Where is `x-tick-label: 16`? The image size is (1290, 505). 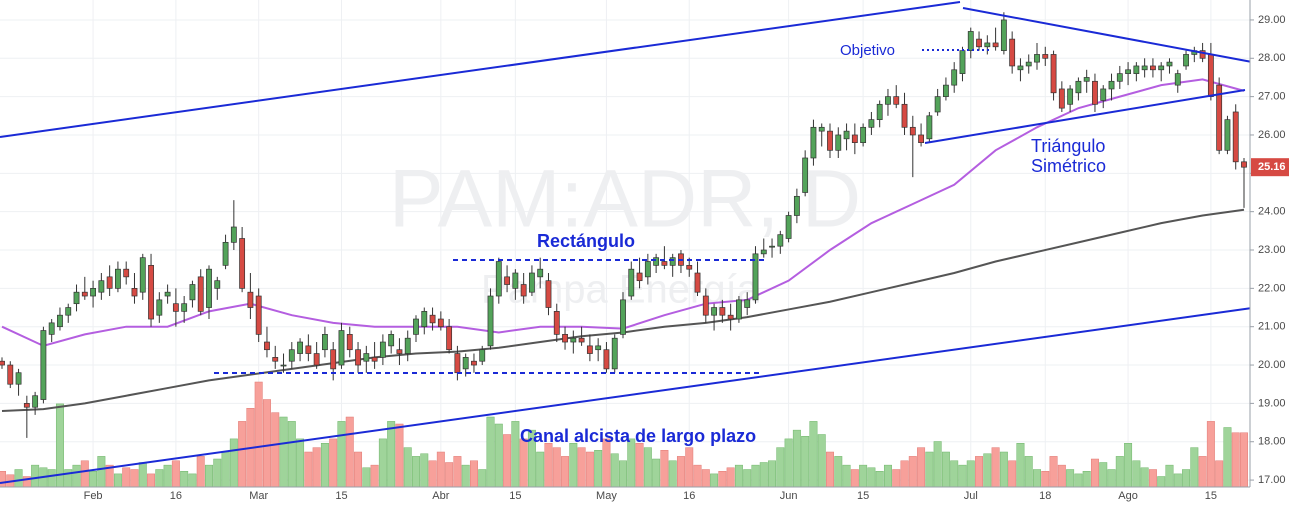
x-tick-label: 16 is located at coordinates (176, 496).